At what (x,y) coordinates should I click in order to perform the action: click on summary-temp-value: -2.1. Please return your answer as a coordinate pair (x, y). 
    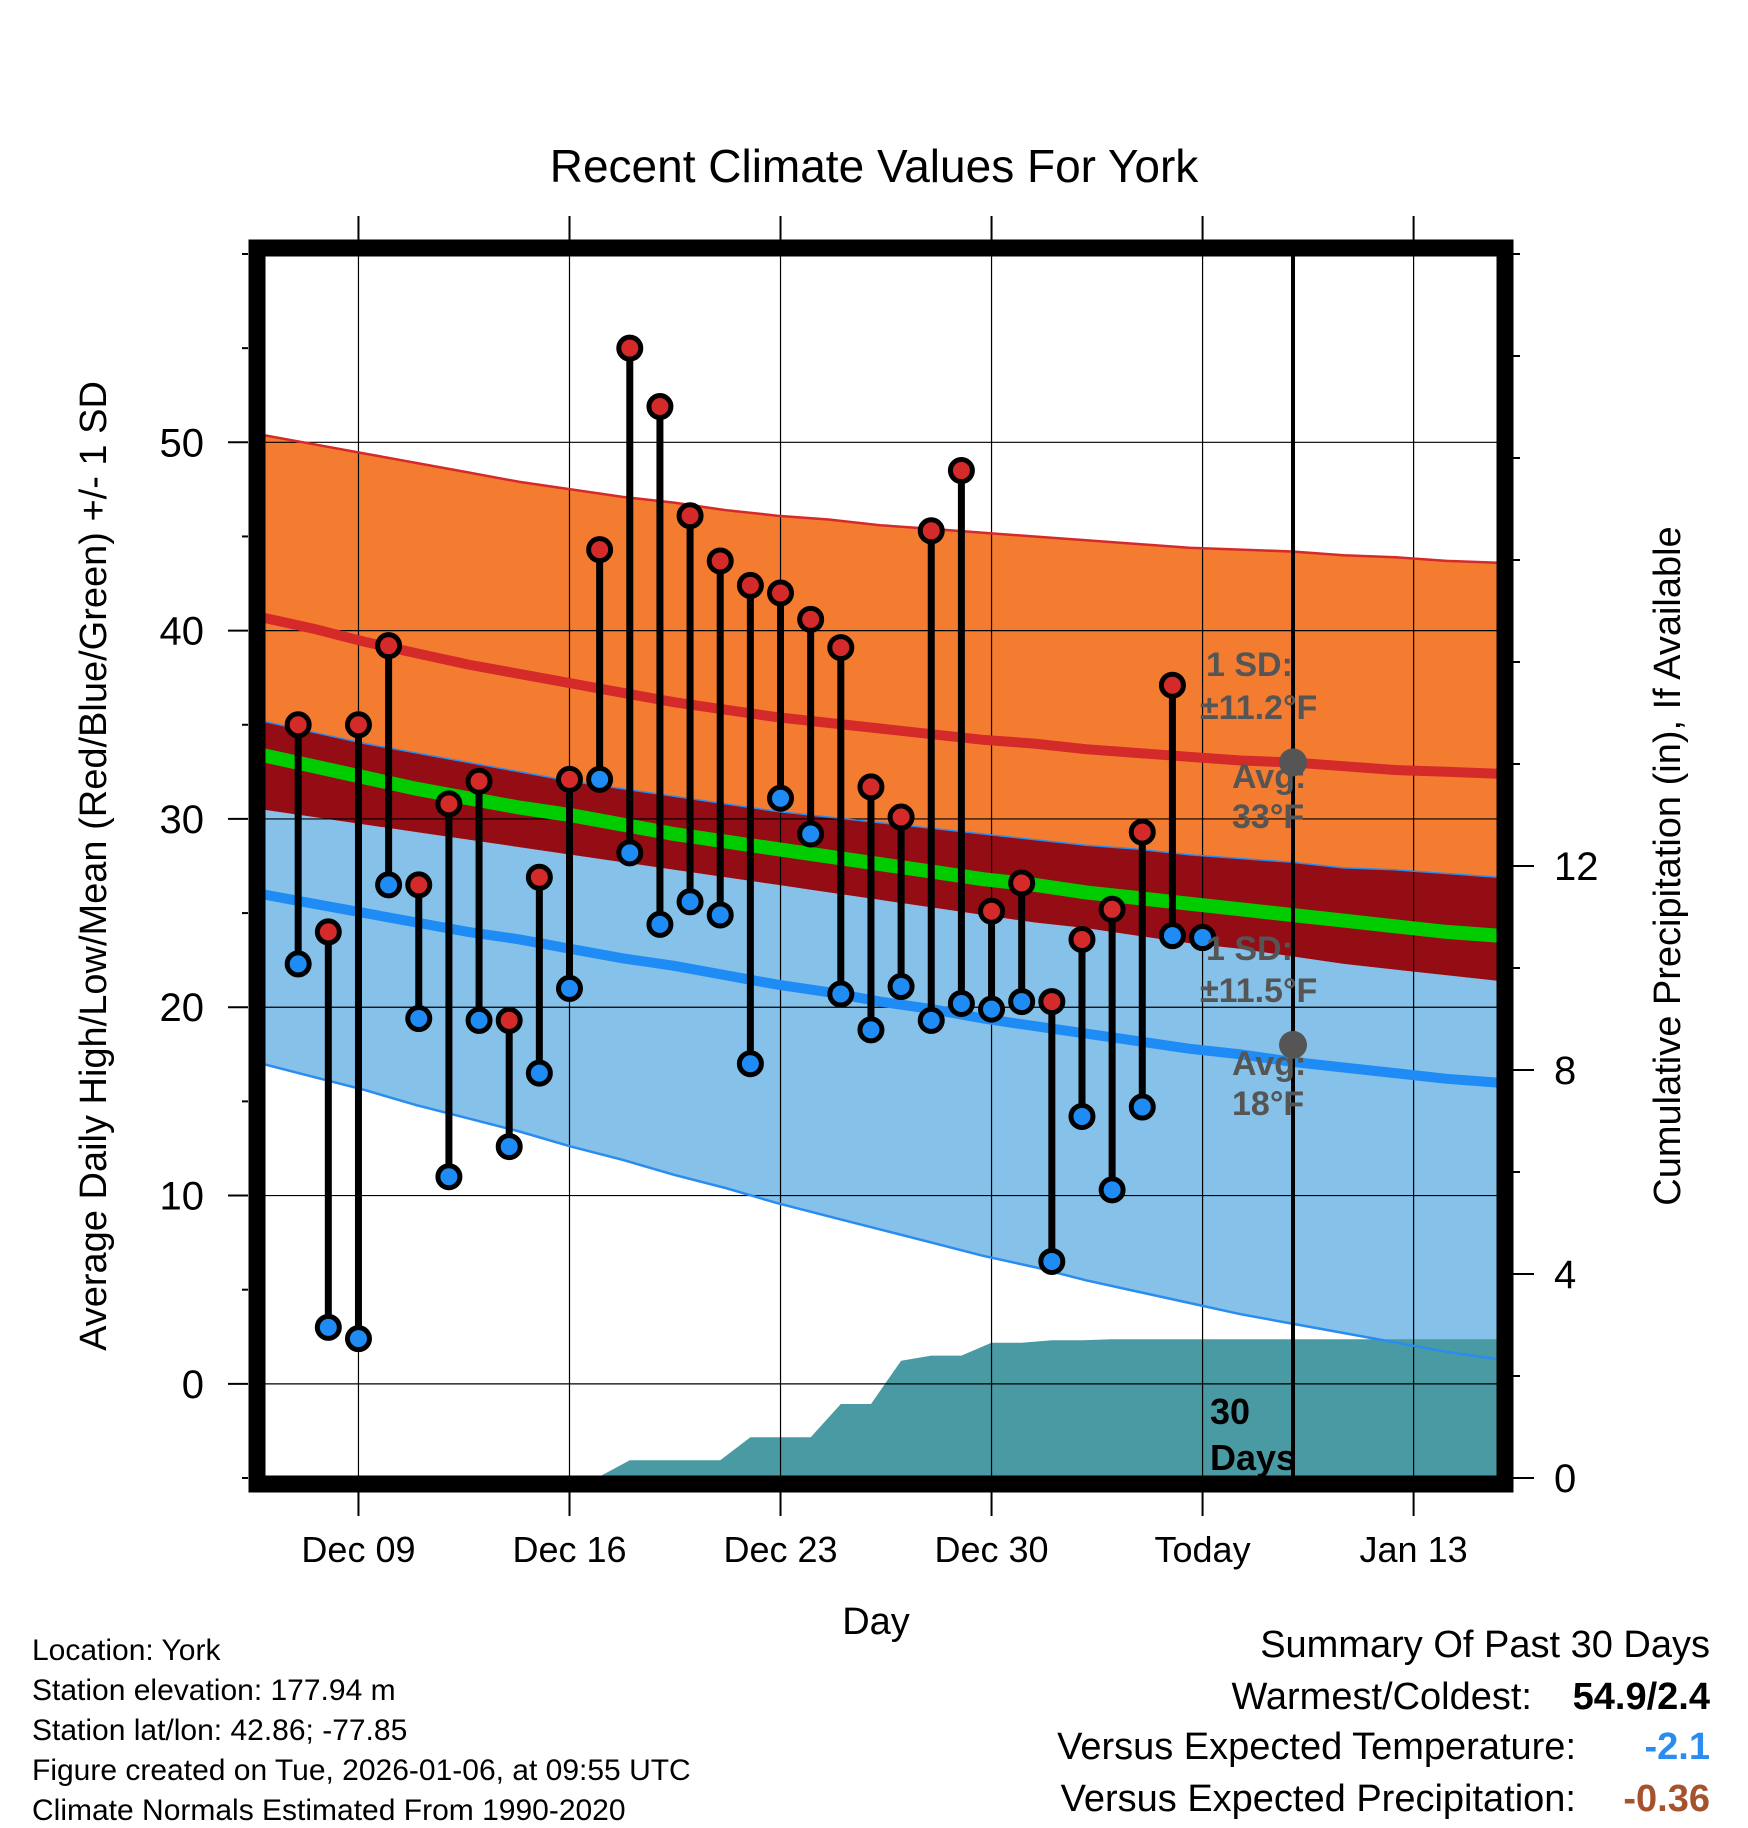
    Looking at the image, I should click on (1677, 1747).